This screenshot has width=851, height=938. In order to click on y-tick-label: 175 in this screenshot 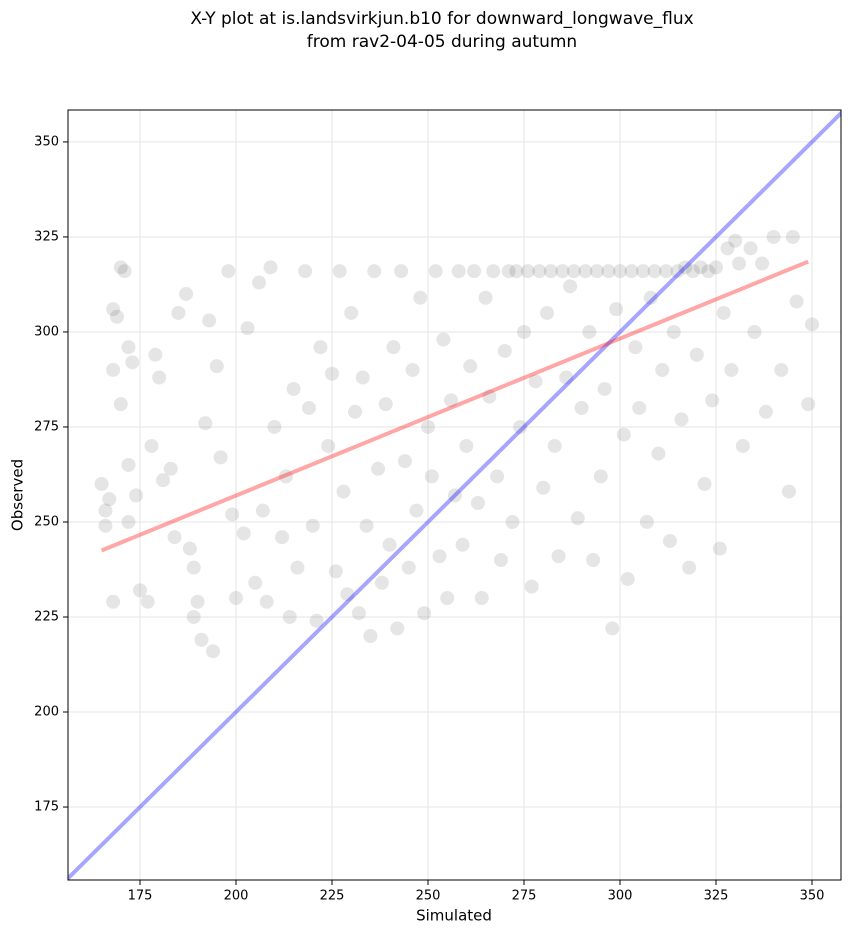, I will do `click(46, 807)`.